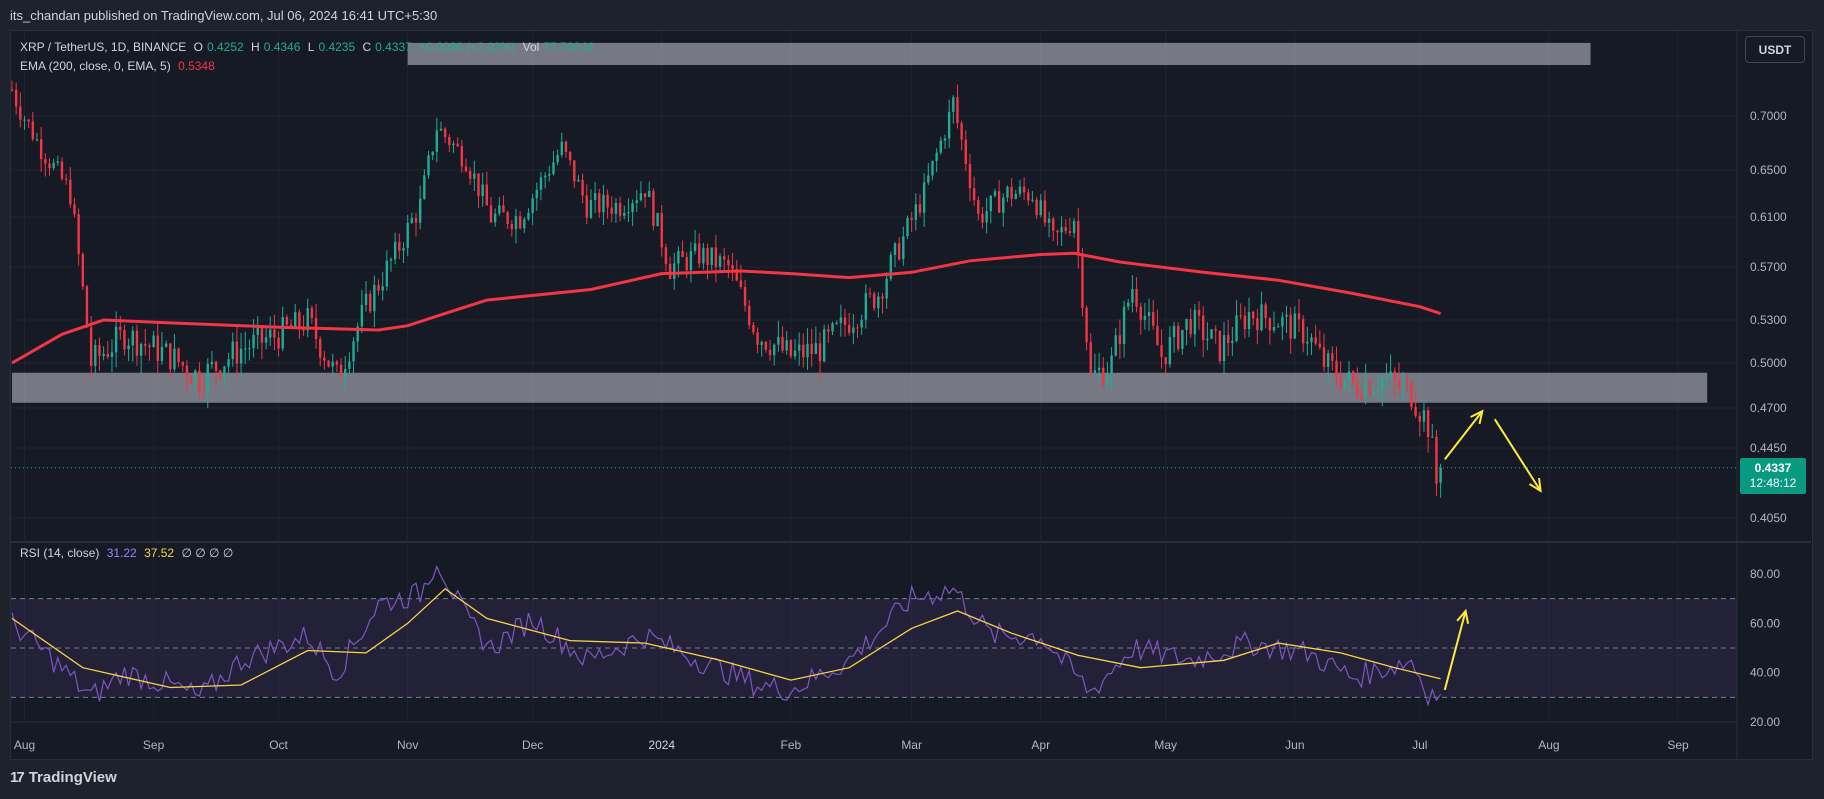 The height and width of the screenshot is (799, 1824). What do you see at coordinates (1463, 616) in the screenshot?
I see `rsi-annotation-arrow-head` at bounding box center [1463, 616].